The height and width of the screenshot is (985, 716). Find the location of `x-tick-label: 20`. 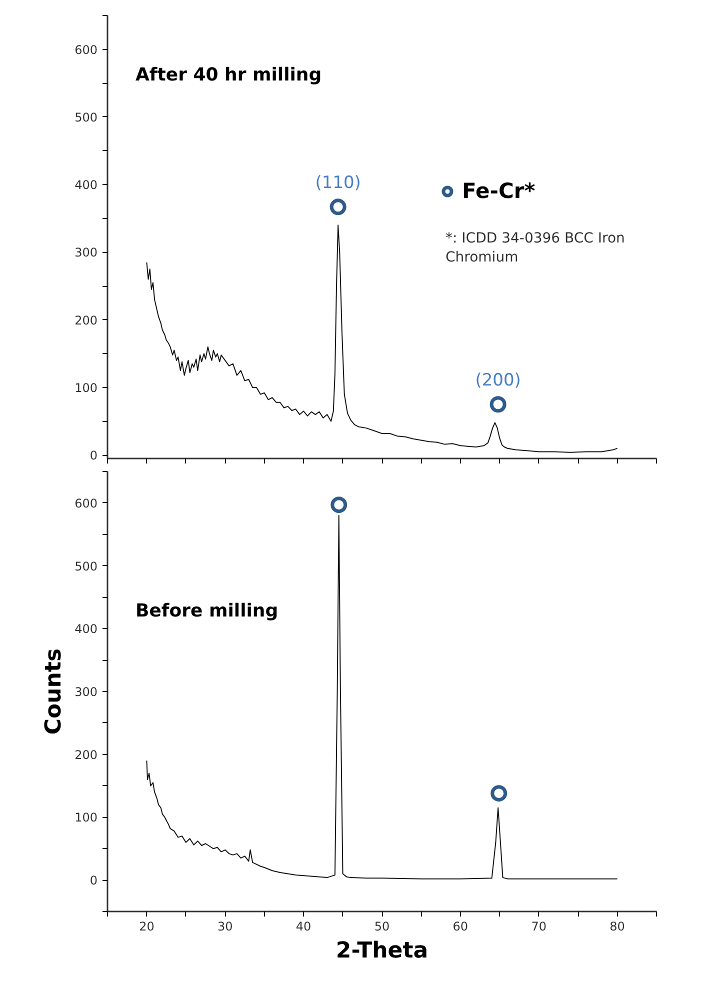

x-tick-label: 20 is located at coordinates (146, 927).